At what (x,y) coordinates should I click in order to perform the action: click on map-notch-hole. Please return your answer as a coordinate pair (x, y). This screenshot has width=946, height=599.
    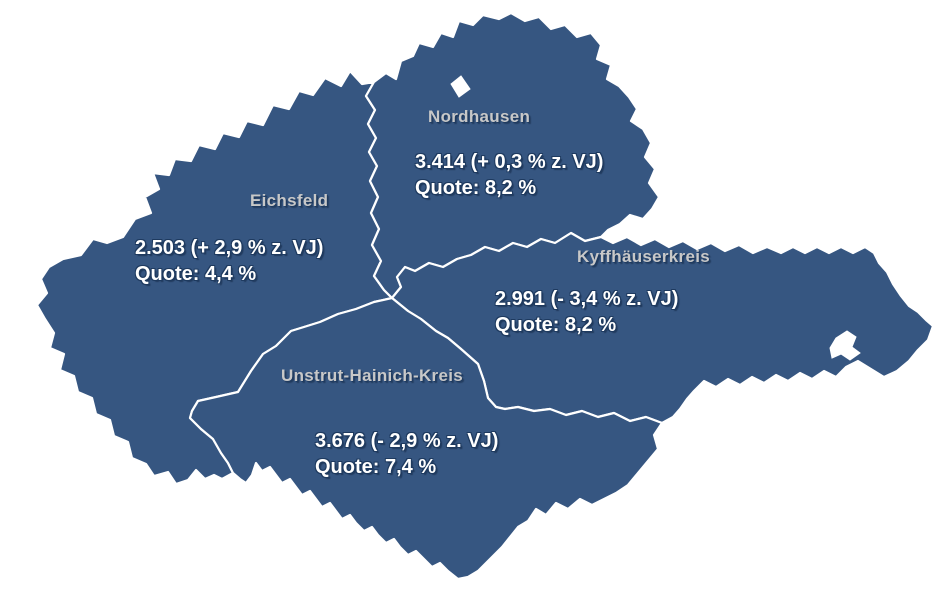
    Looking at the image, I should click on (460, 86).